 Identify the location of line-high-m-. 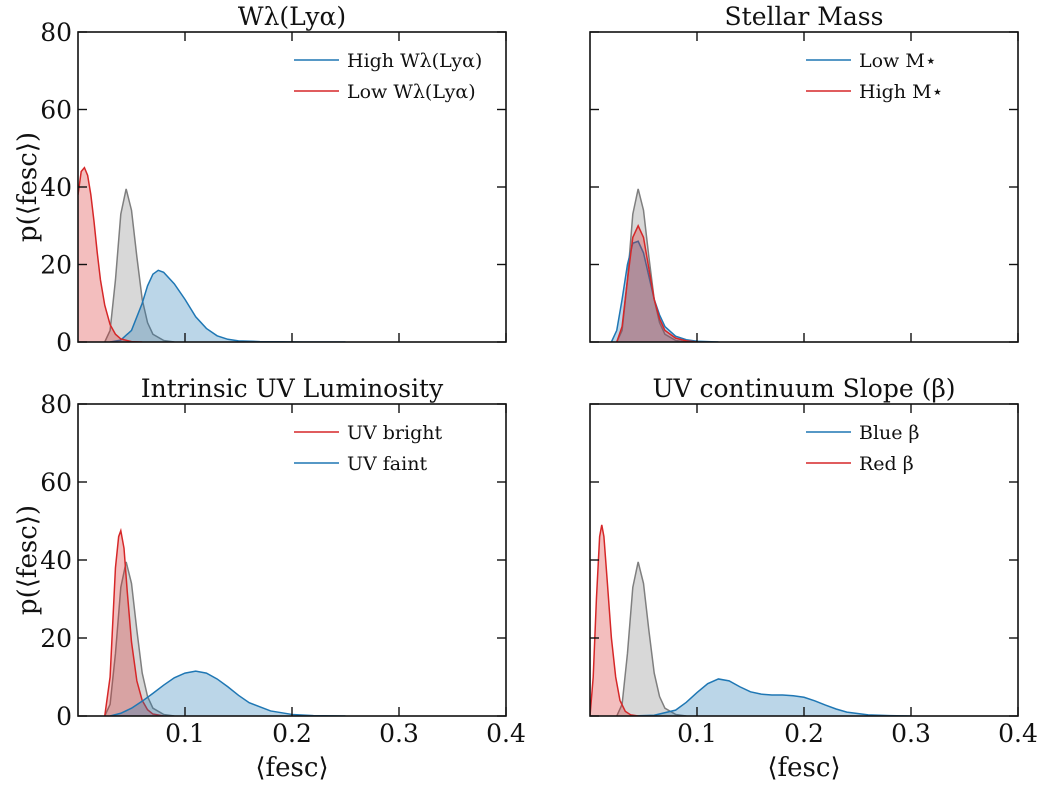
(657, 282).